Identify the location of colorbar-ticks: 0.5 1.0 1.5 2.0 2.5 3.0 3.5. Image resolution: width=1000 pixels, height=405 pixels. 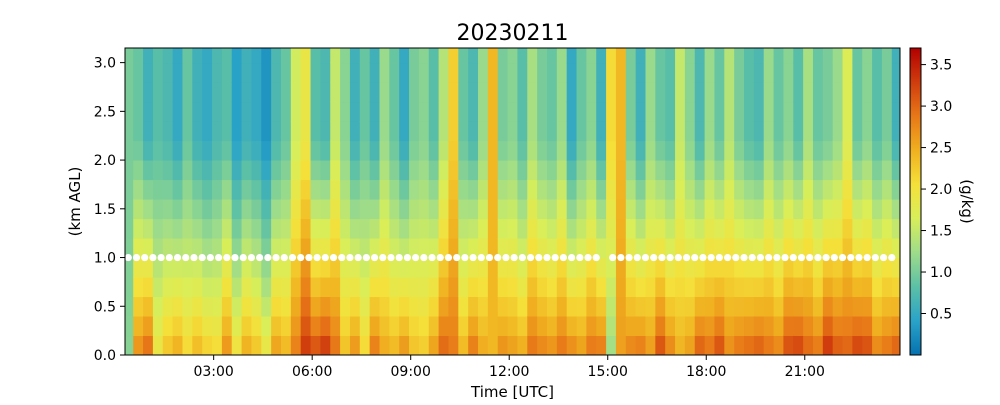
(936, 190).